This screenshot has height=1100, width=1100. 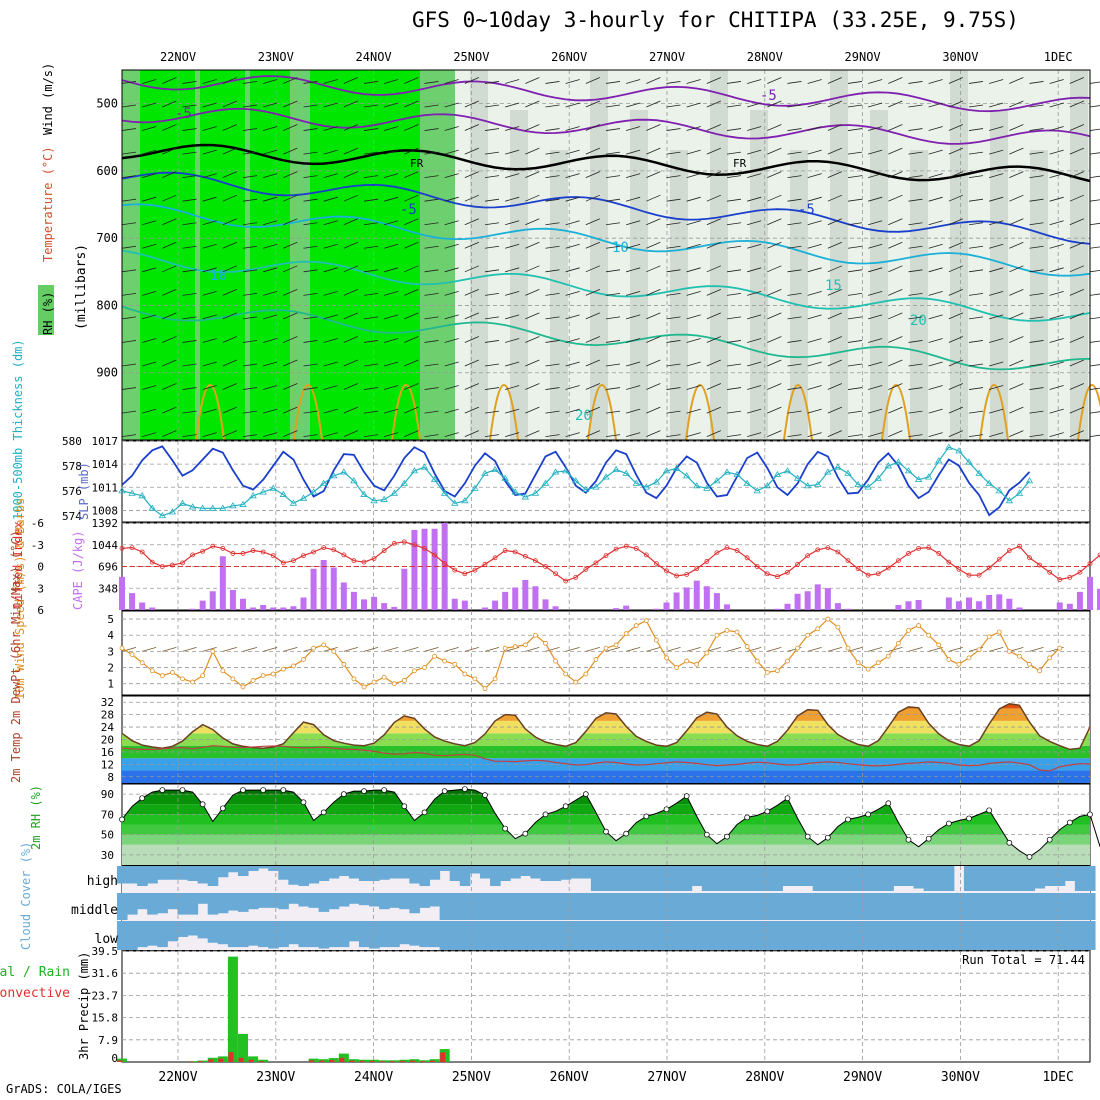 I want to click on rh-tick-label: 30, so click(x=107, y=855).